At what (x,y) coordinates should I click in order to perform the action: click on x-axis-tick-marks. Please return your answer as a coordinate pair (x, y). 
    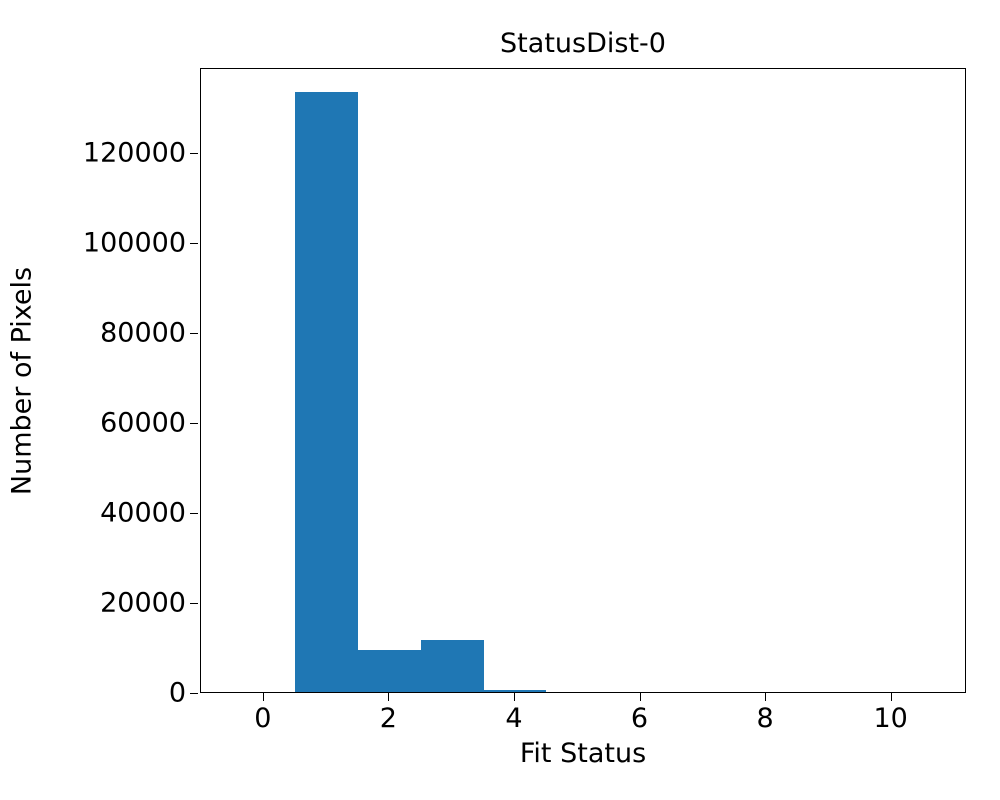
    Looking at the image, I should click on (583, 699).